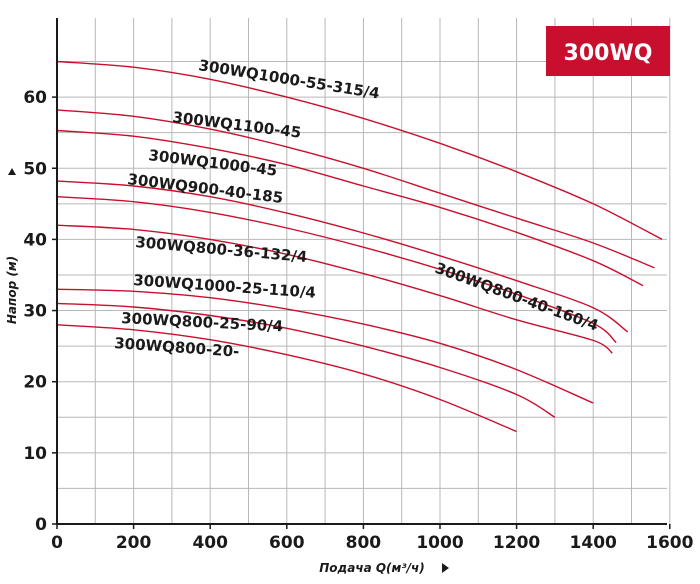 The height and width of the screenshot is (584, 700). I want to click on x-tick-label: 400, so click(210, 543).